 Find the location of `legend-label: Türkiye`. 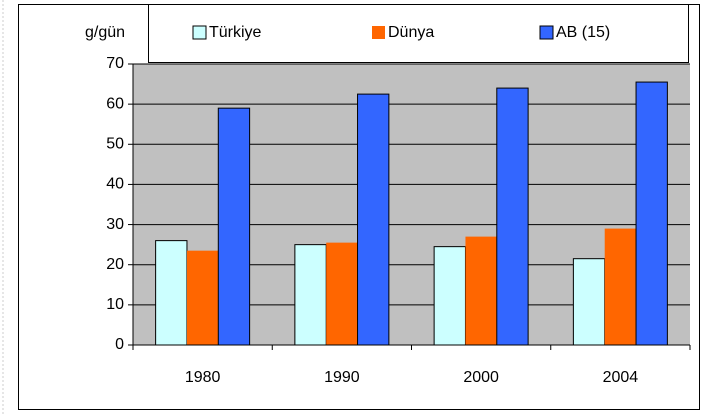

legend-label: Türkiye is located at coordinates (235, 32).